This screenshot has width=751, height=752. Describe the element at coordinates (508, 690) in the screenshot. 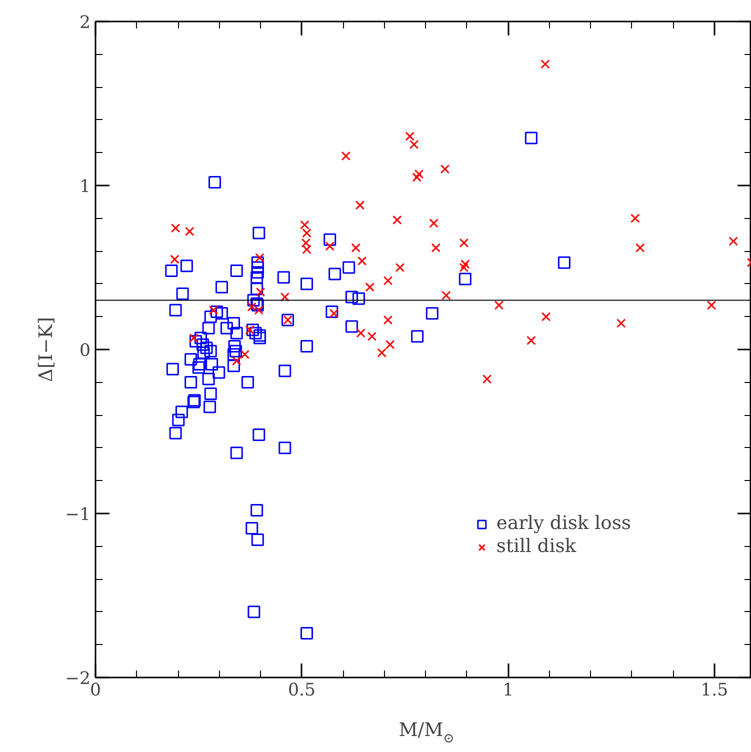

I see `x-tick-label: 1` at that location.